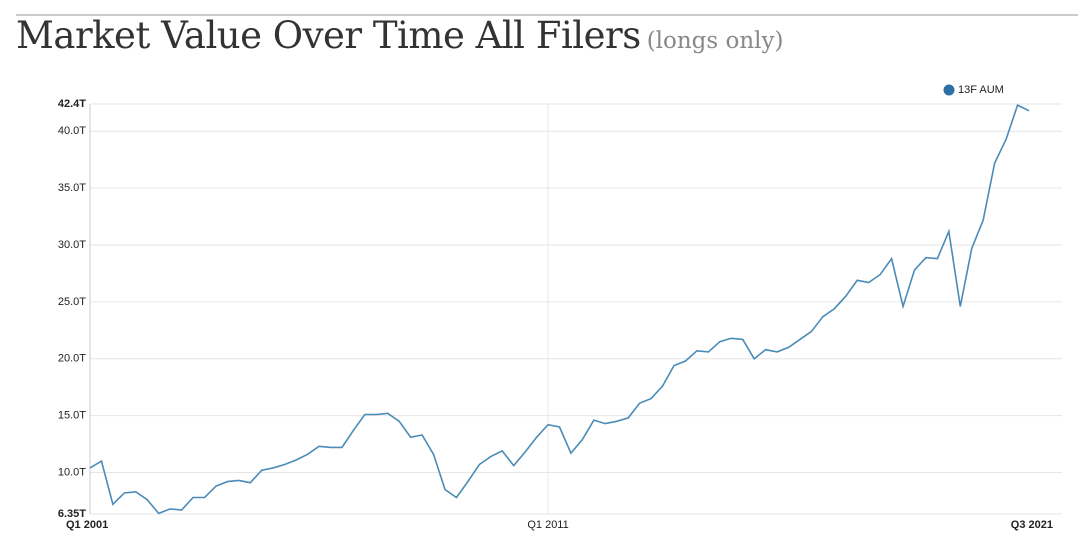 The width and height of the screenshot is (1080, 555). Describe the element at coordinates (72, 514) in the screenshot. I see `y-tick-label: 6.35T` at that location.